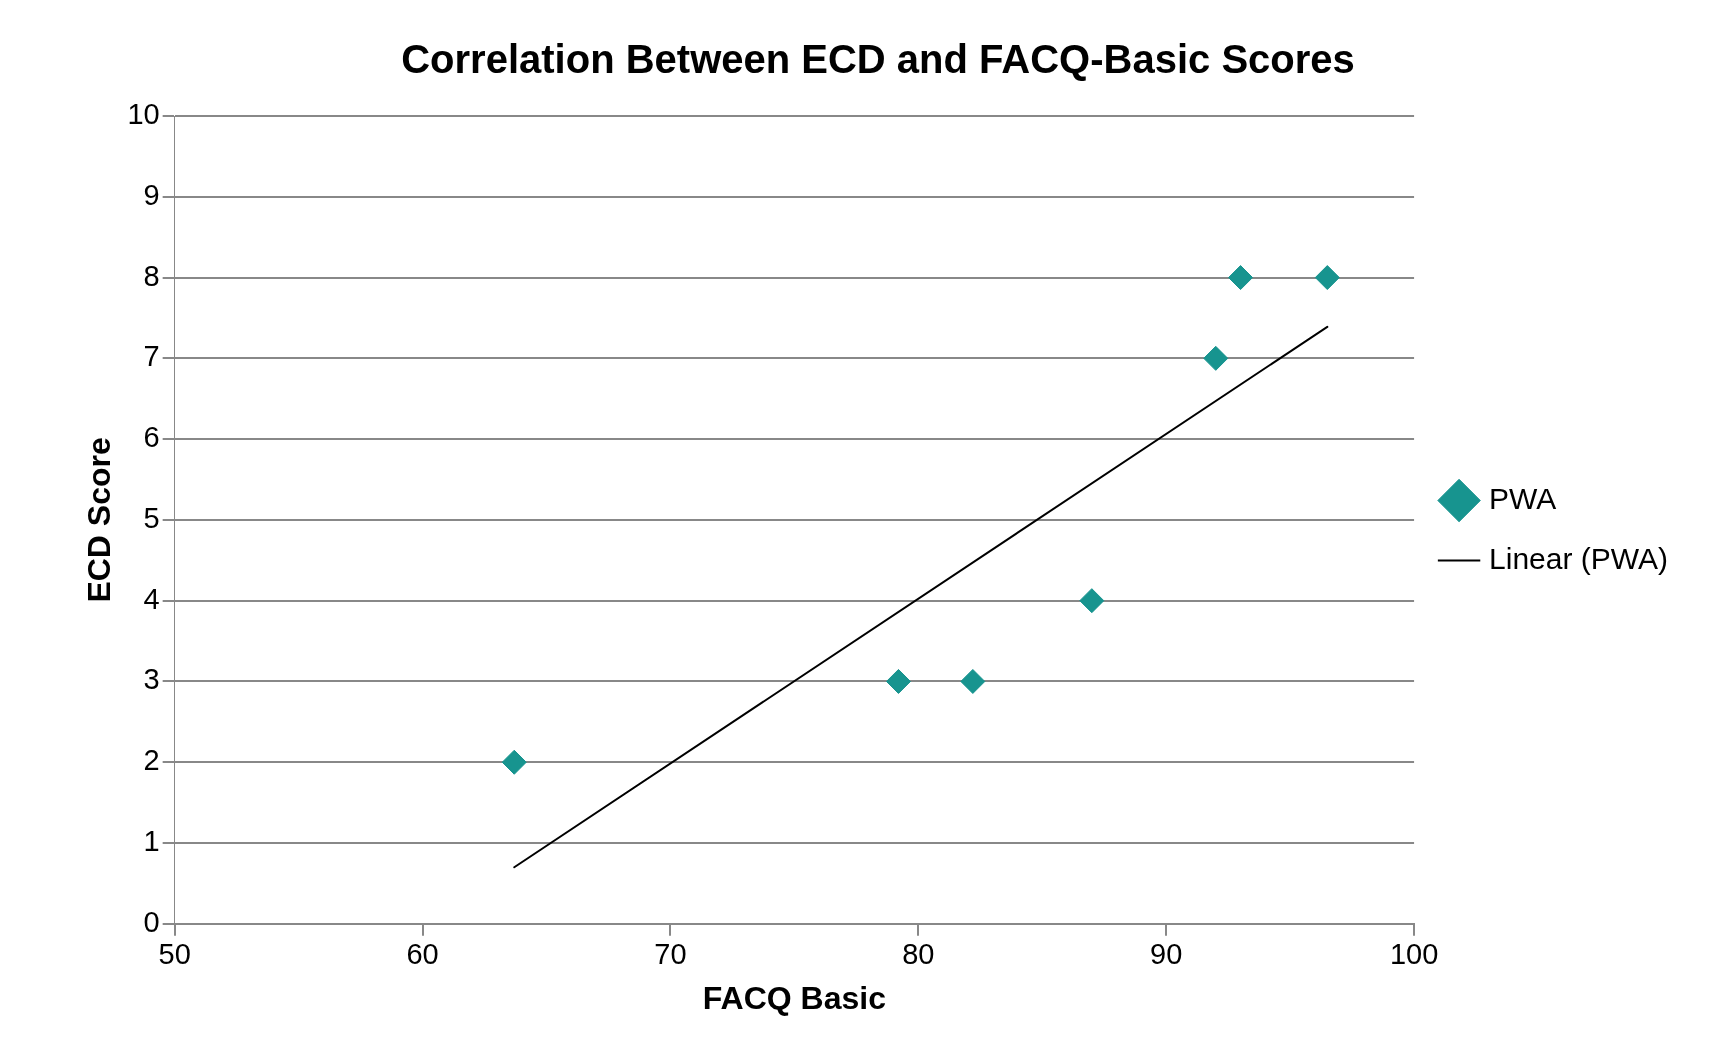 The height and width of the screenshot is (1046, 1710). Describe the element at coordinates (151, 760) in the screenshot. I see `y-tick-label: 2` at that location.